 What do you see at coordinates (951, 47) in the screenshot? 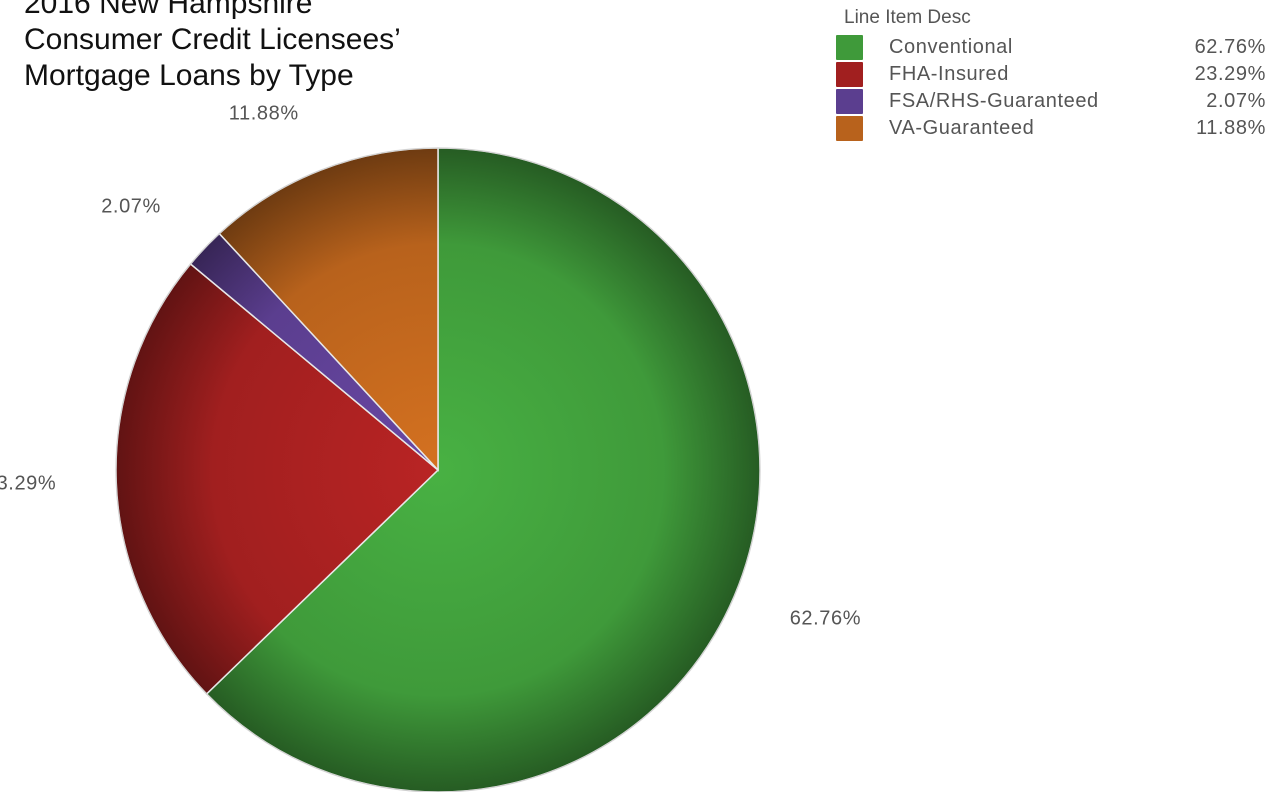
I see `legend-label: Conventional` at bounding box center [951, 47].